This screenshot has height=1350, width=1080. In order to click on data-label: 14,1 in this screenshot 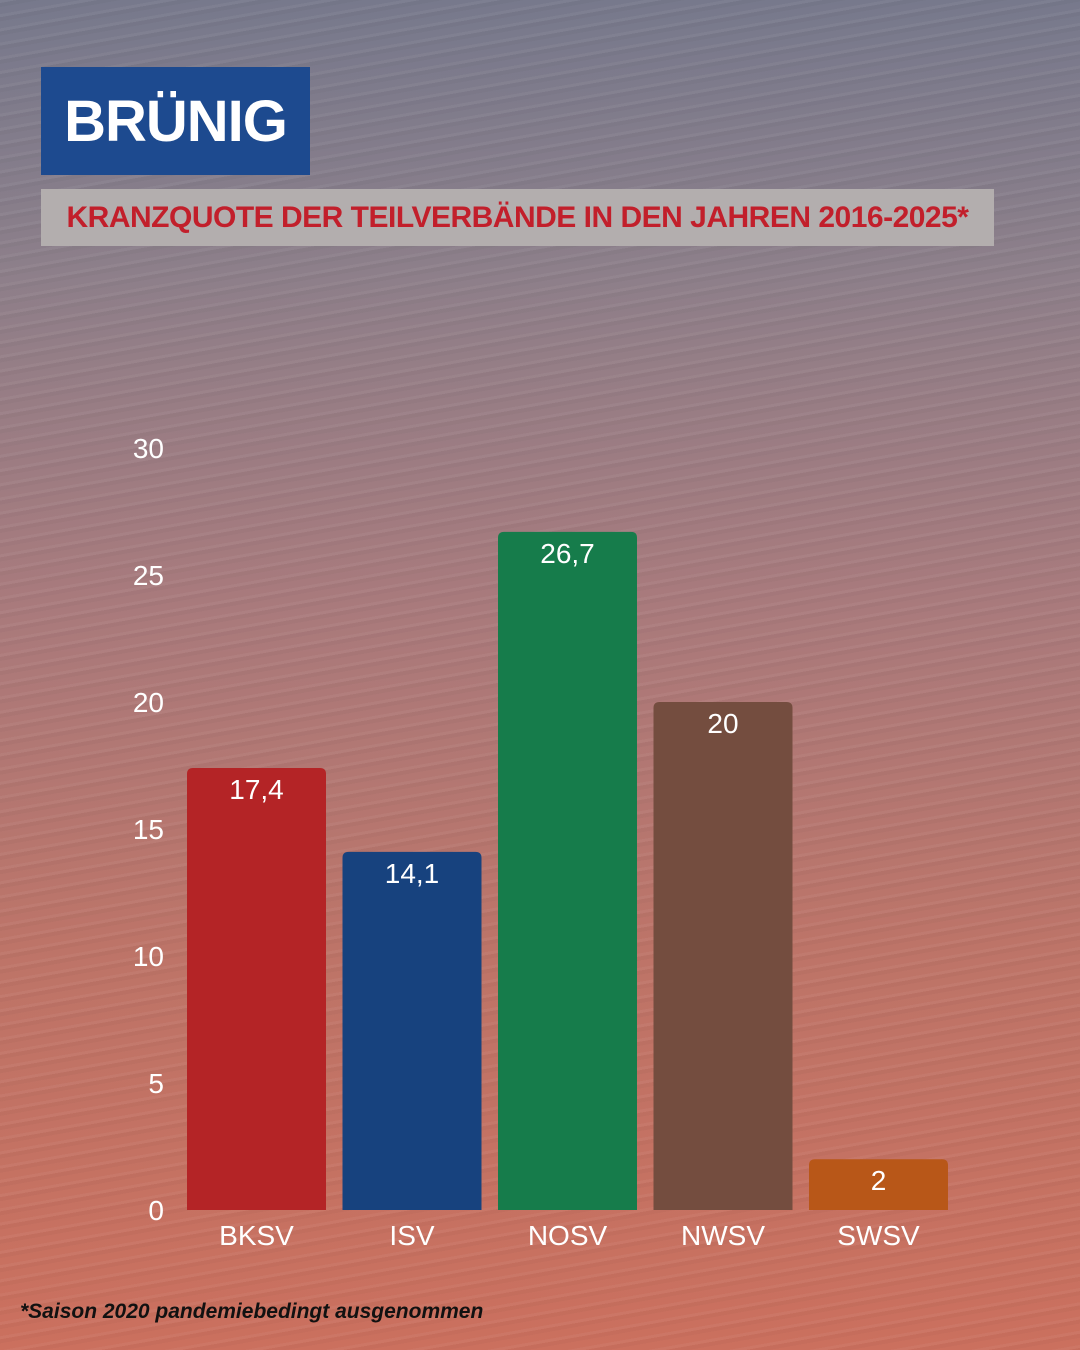, I will do `click(412, 873)`.